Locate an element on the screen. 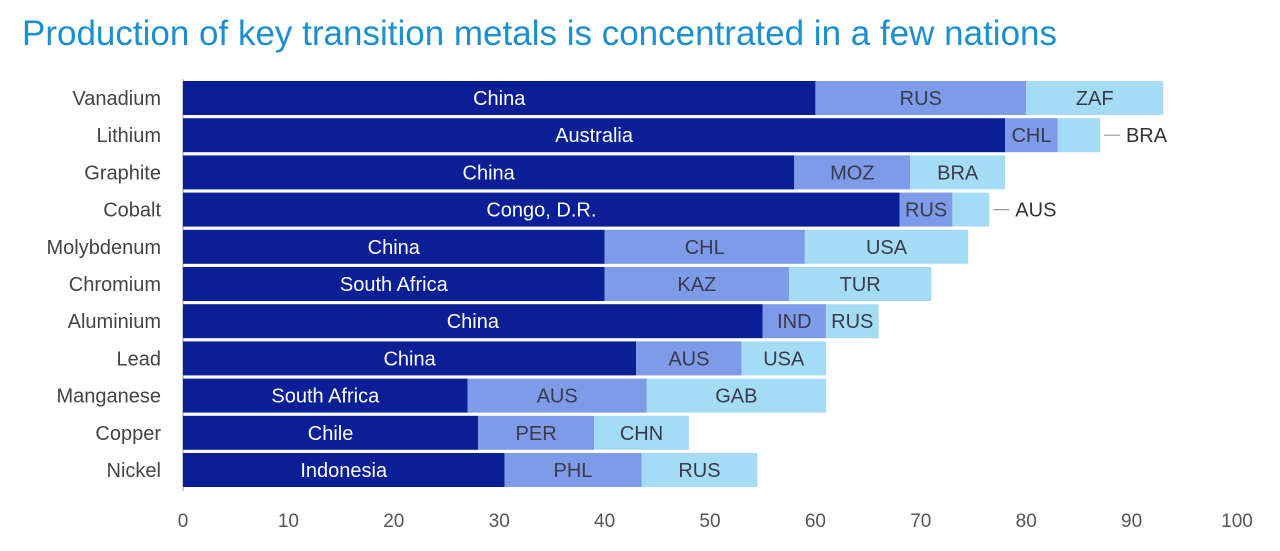 The image size is (1280, 551). x-tick-label: 10 is located at coordinates (288, 521).